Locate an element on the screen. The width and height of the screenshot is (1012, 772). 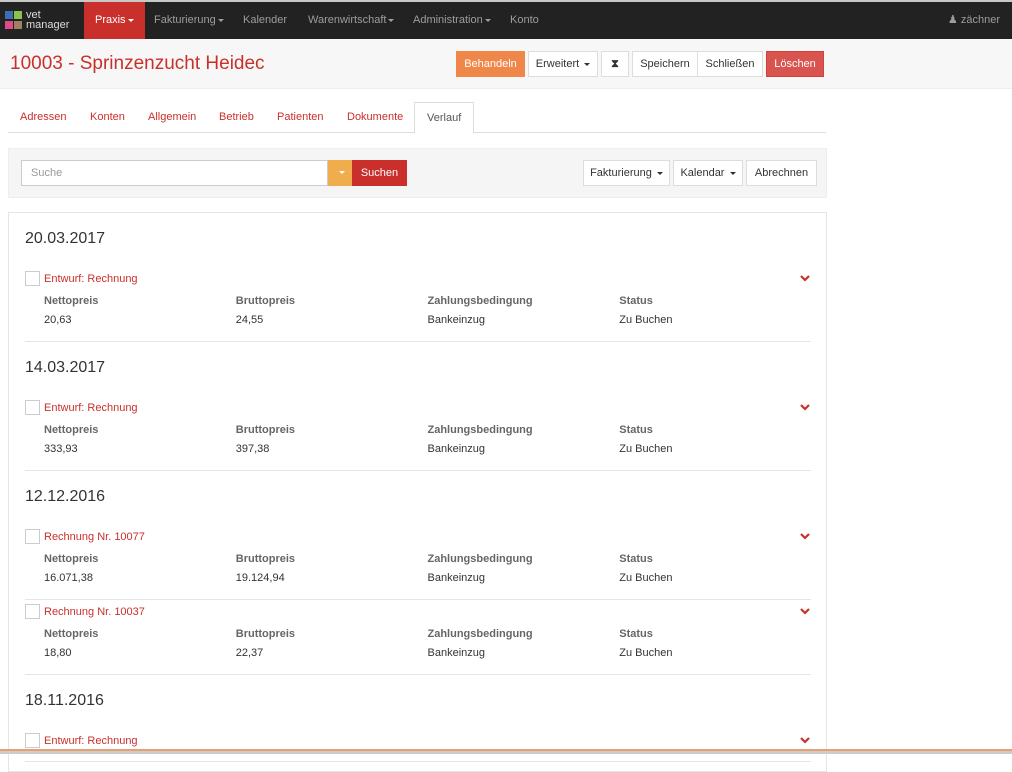
tab-konten: Konten is located at coordinates (107, 117).